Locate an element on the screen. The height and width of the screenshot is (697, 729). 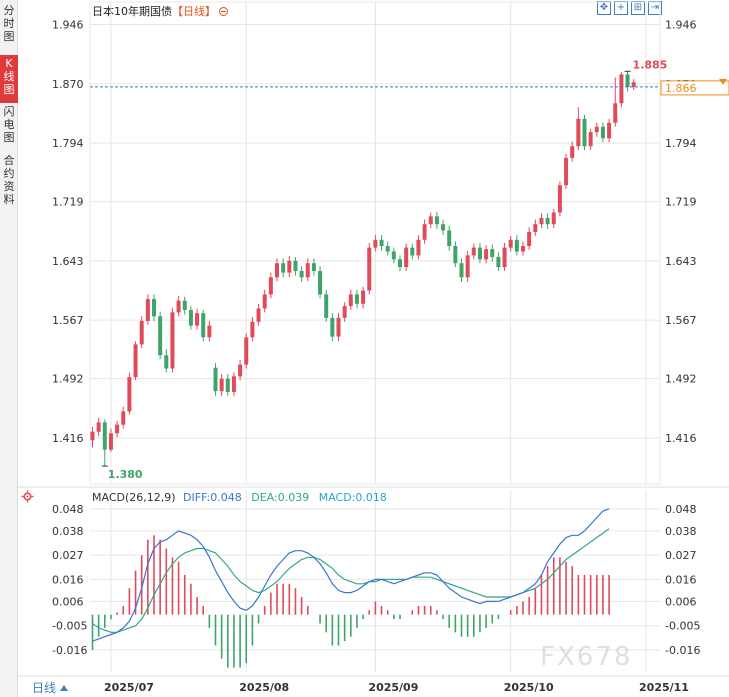
tab-contract-info: 合约资料 is located at coordinates (9, 180).